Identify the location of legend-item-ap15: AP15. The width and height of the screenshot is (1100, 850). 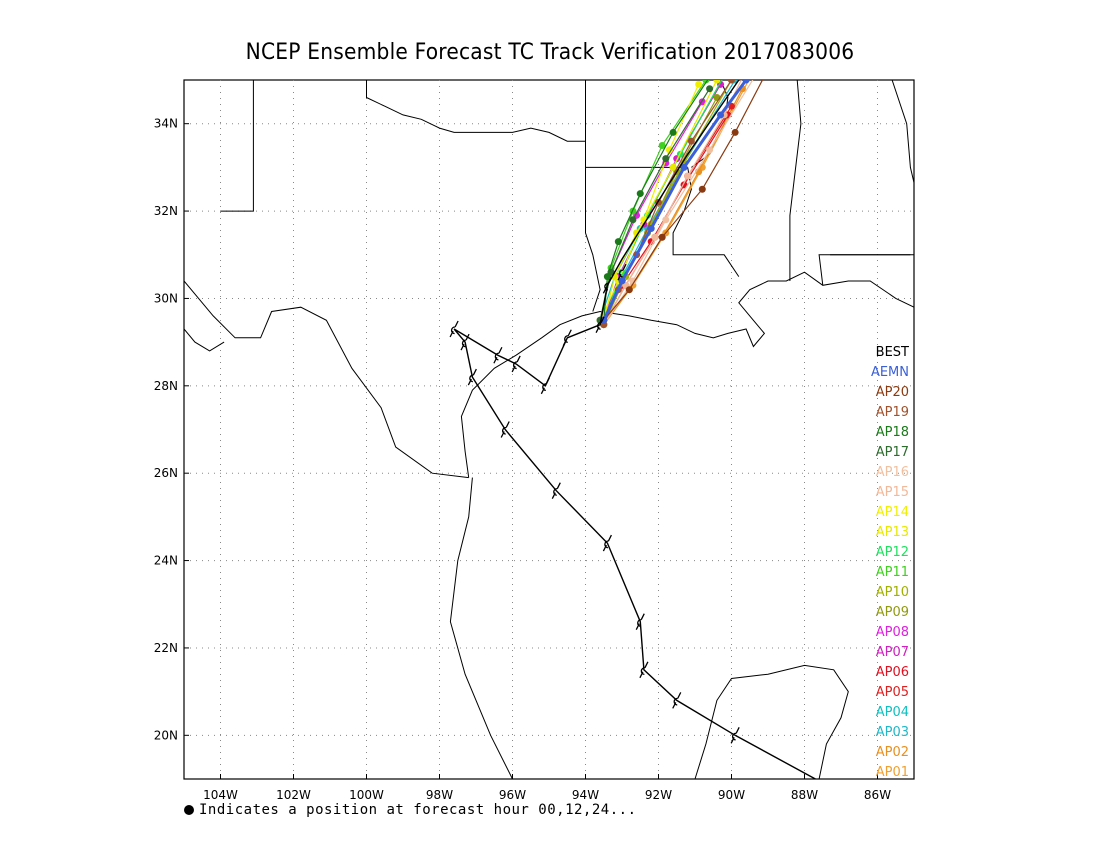
(892, 492).